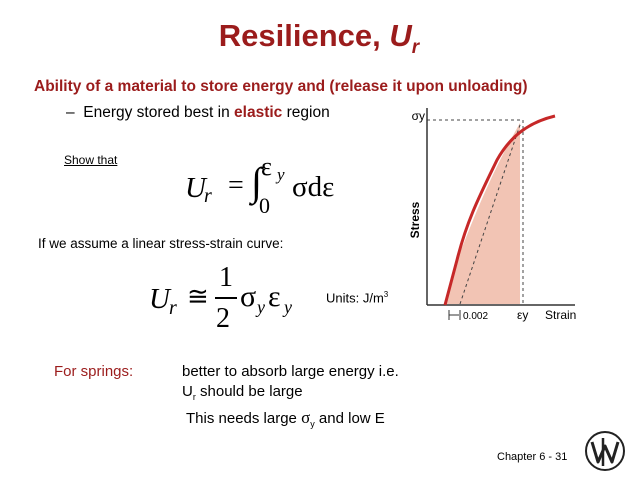  What do you see at coordinates (159, 299) in the screenshot?
I see `eq2-lhs: U` at bounding box center [159, 299].